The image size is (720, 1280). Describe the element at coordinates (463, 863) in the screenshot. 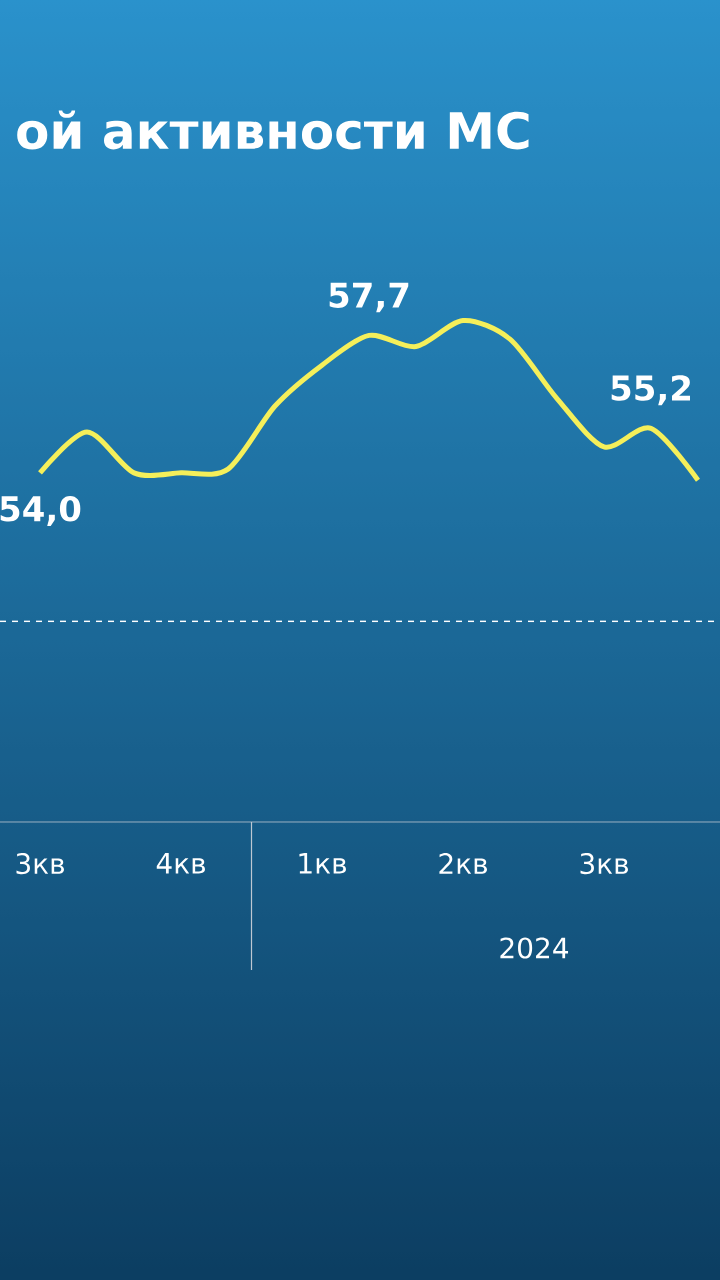

I see `x-tick-label: 2кв` at that location.